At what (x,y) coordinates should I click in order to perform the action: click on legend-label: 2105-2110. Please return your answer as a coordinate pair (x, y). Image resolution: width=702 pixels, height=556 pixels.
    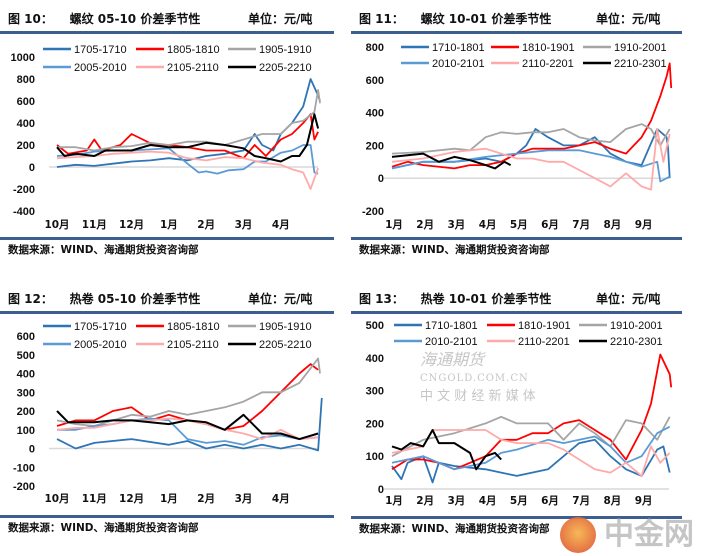
    Looking at the image, I should click on (193, 68).